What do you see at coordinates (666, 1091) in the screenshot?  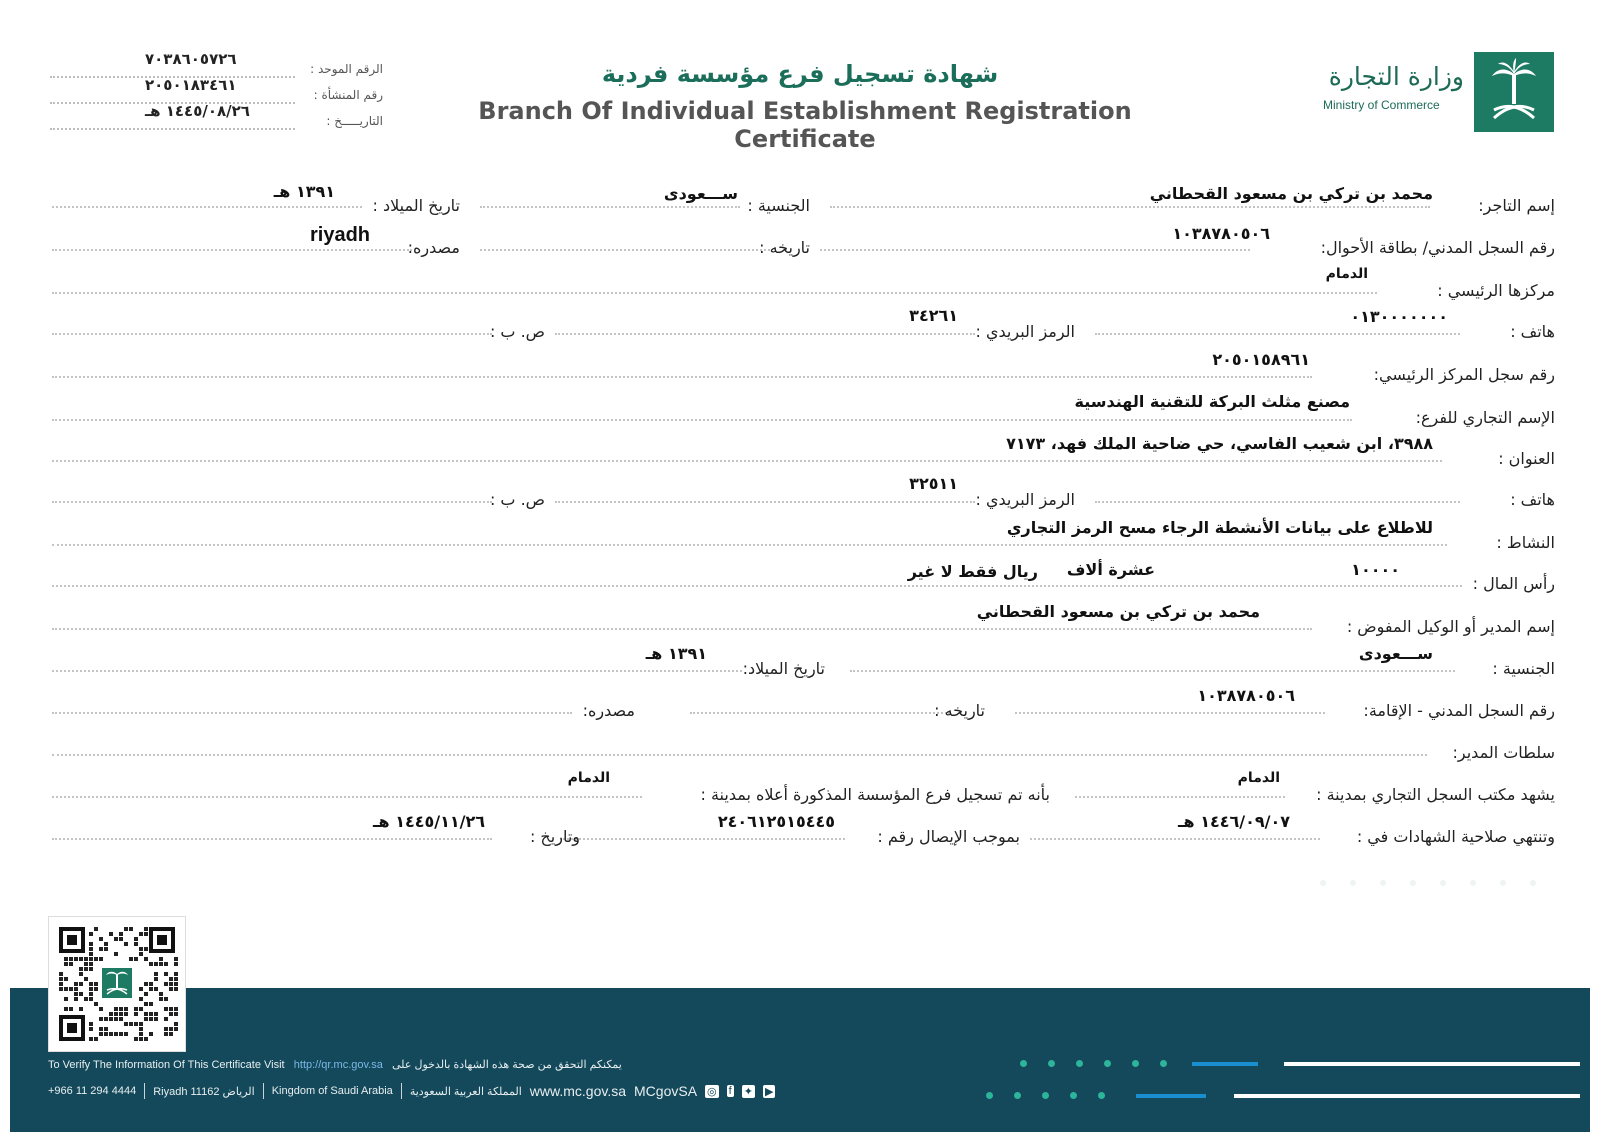 I see `social-handle: MCgovSA` at bounding box center [666, 1091].